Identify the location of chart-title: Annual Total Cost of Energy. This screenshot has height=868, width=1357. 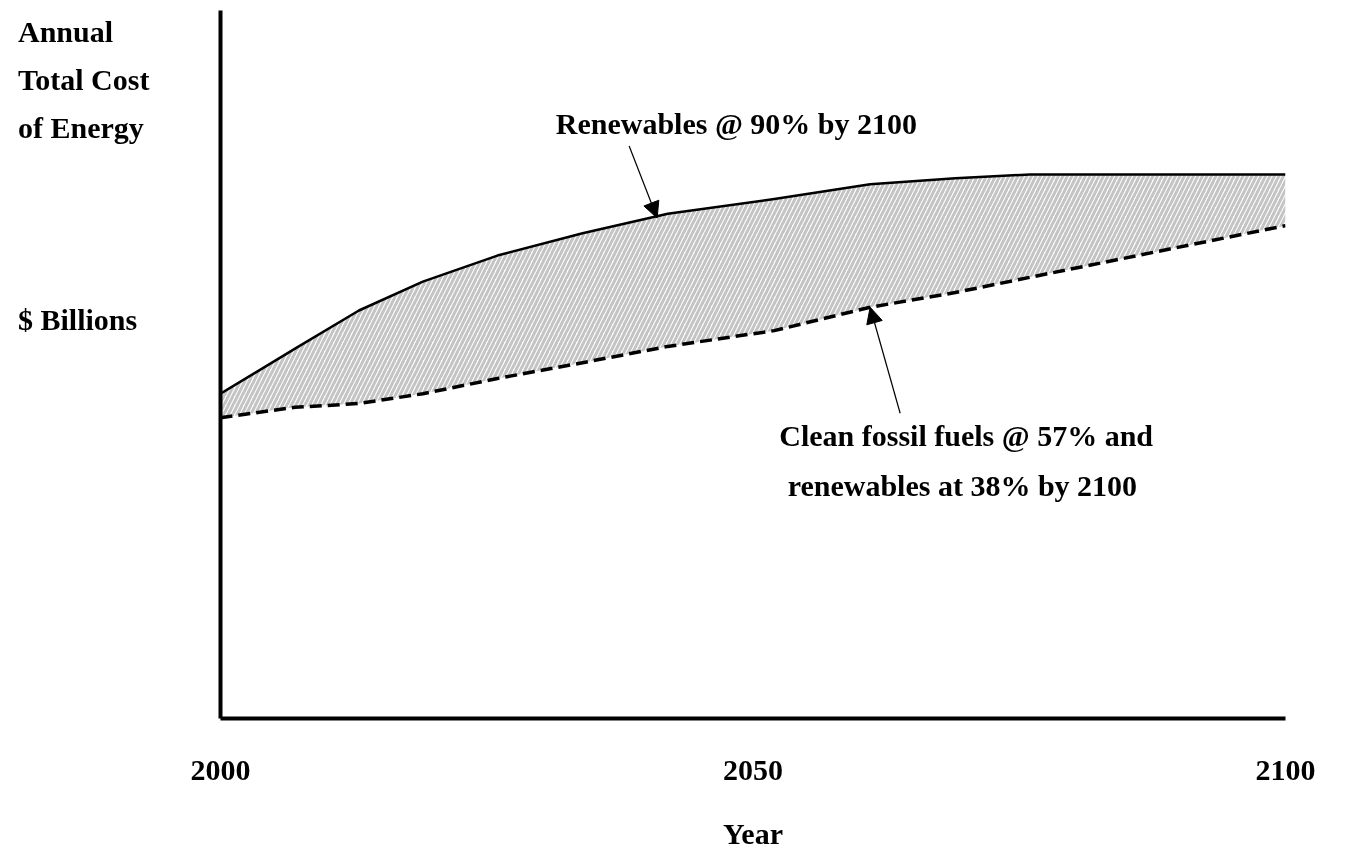
(84, 80).